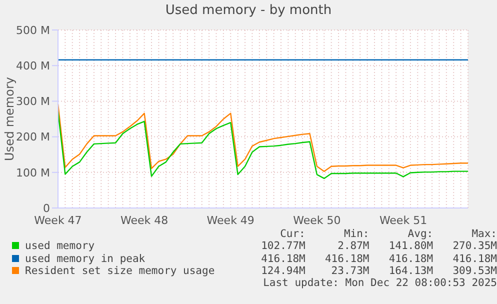 Image resolution: width=497 pixels, height=304 pixels. What do you see at coordinates (85, 258) in the screenshot?
I see `legend-label: used memory in peak` at bounding box center [85, 258].